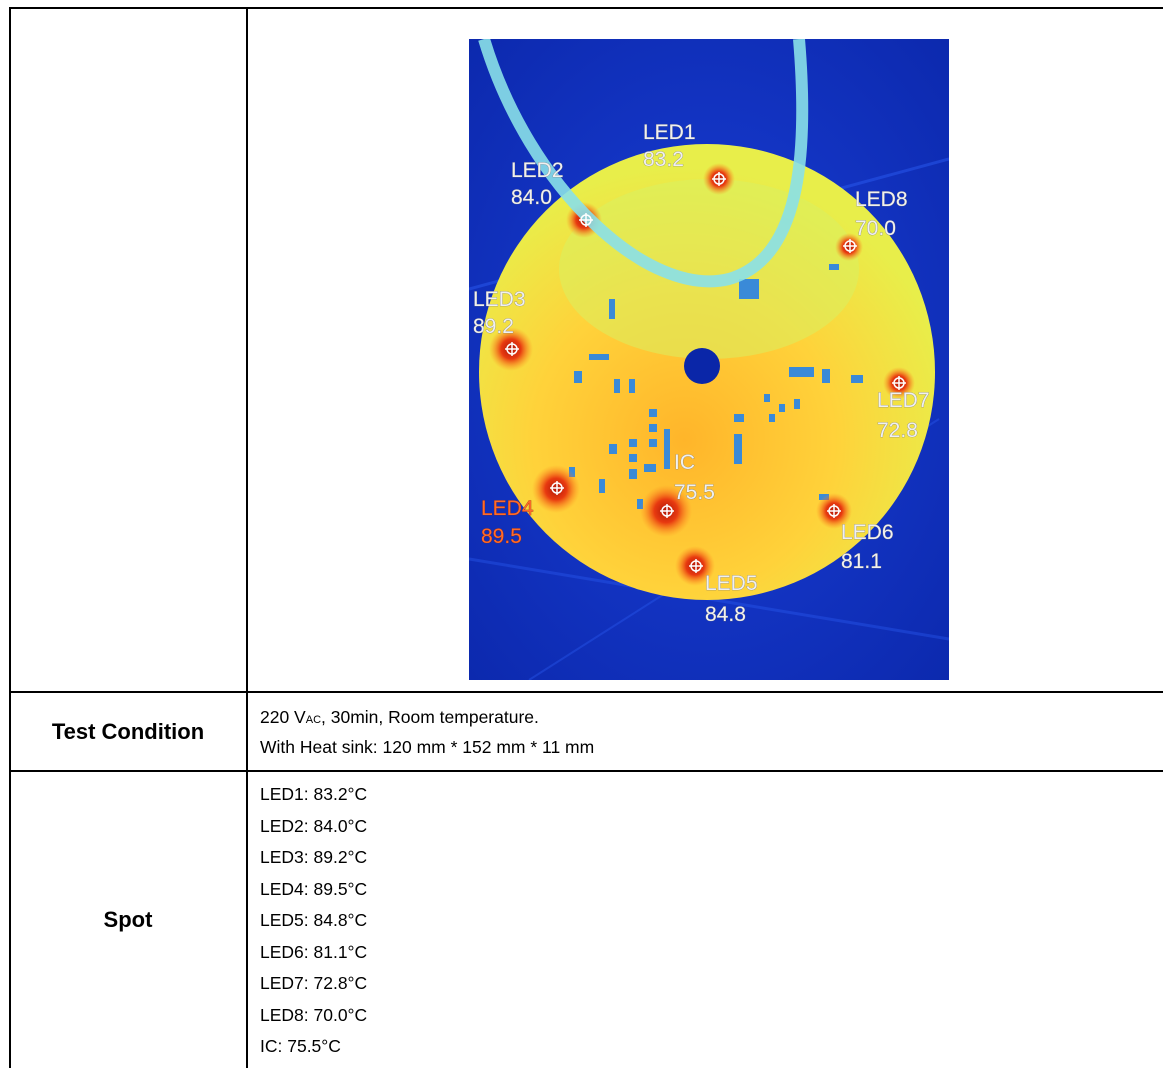  What do you see at coordinates (875, 228) in the screenshot?
I see `marker-led8-value: 70.0` at bounding box center [875, 228].